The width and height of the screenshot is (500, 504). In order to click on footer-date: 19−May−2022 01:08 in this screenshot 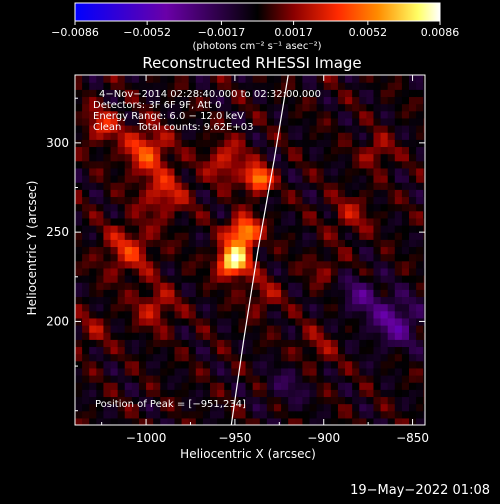, I will do `click(420, 490)`.